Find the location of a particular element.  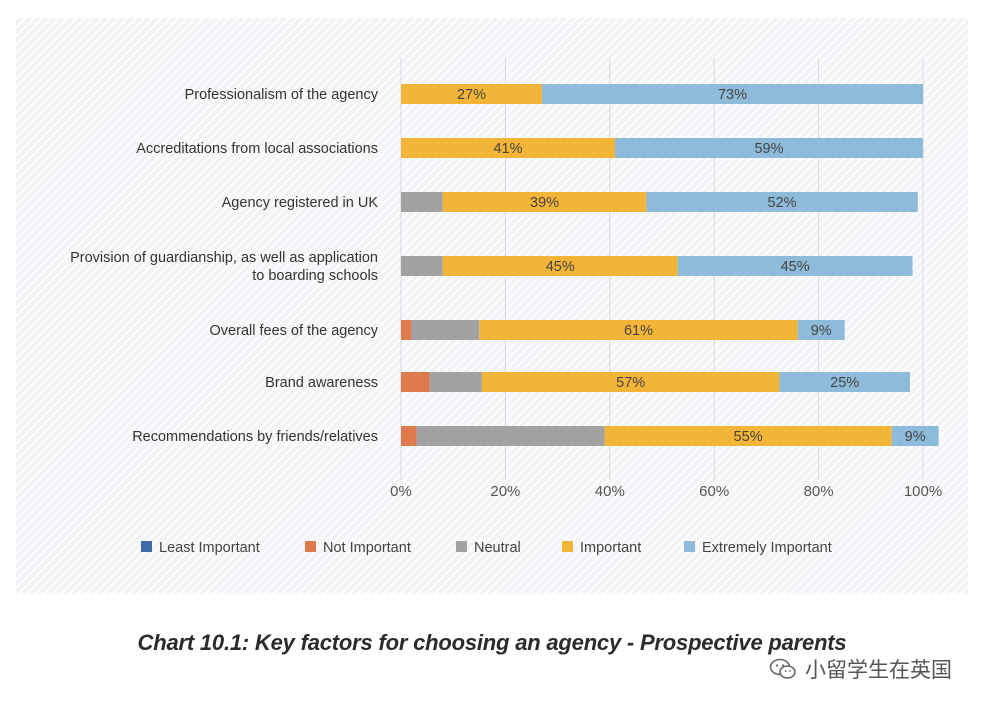

x-tick-label: 0% is located at coordinates (401, 491).